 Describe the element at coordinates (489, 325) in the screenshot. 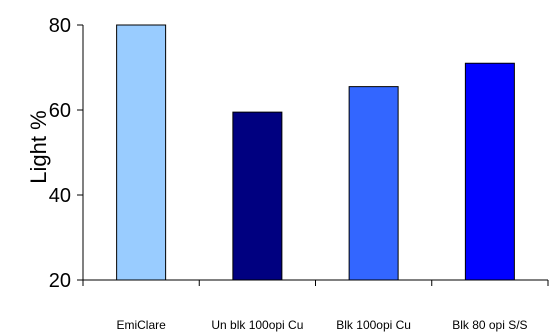

I see `x-category-label: Blk 80 opi S/S` at that location.